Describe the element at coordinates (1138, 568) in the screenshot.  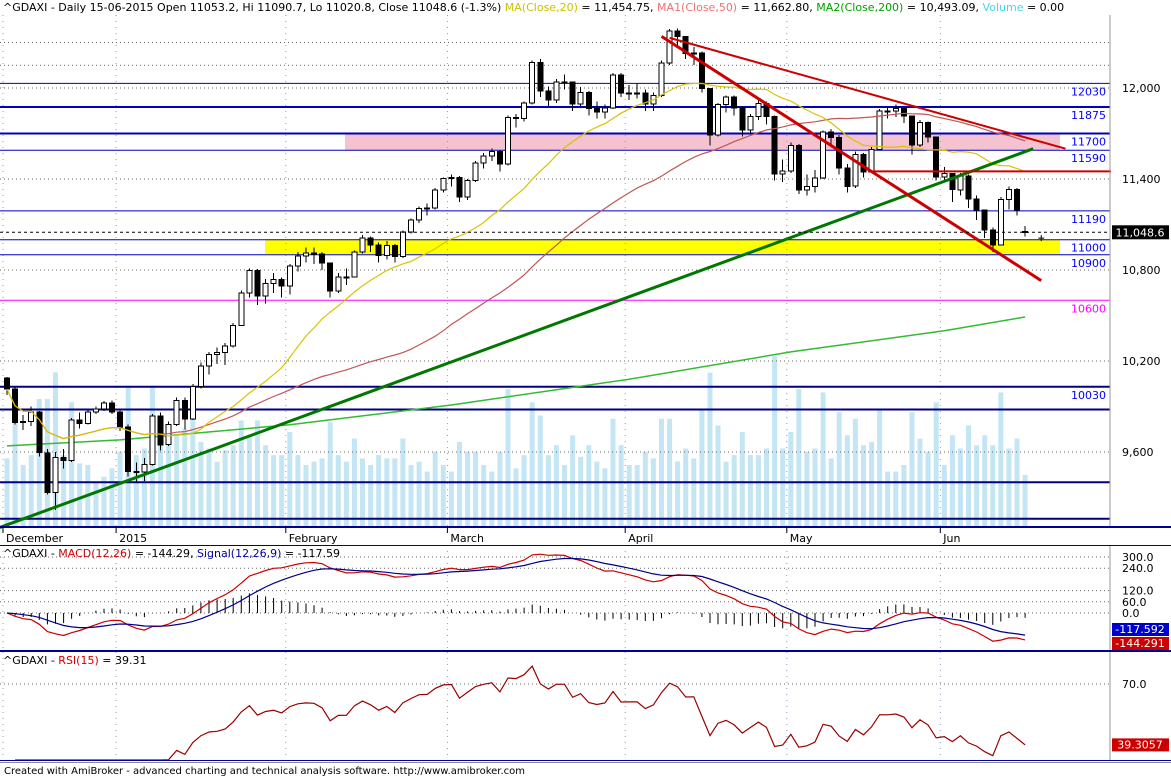
I see `macd-axis-label: 240.0` at that location.